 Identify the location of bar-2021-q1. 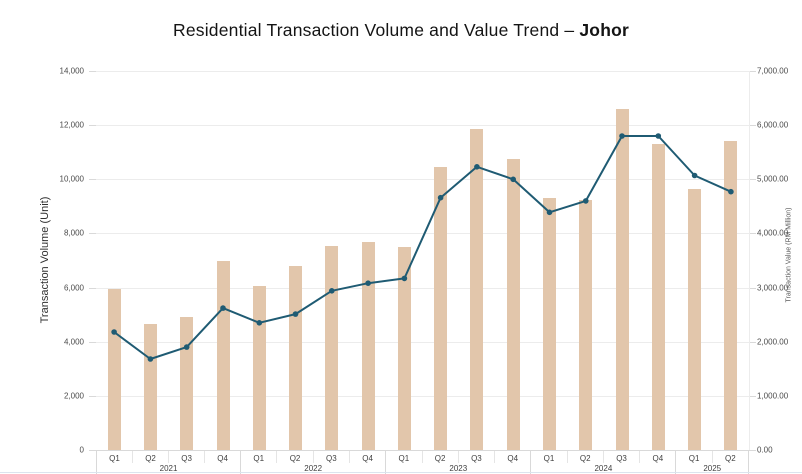
(114, 369).